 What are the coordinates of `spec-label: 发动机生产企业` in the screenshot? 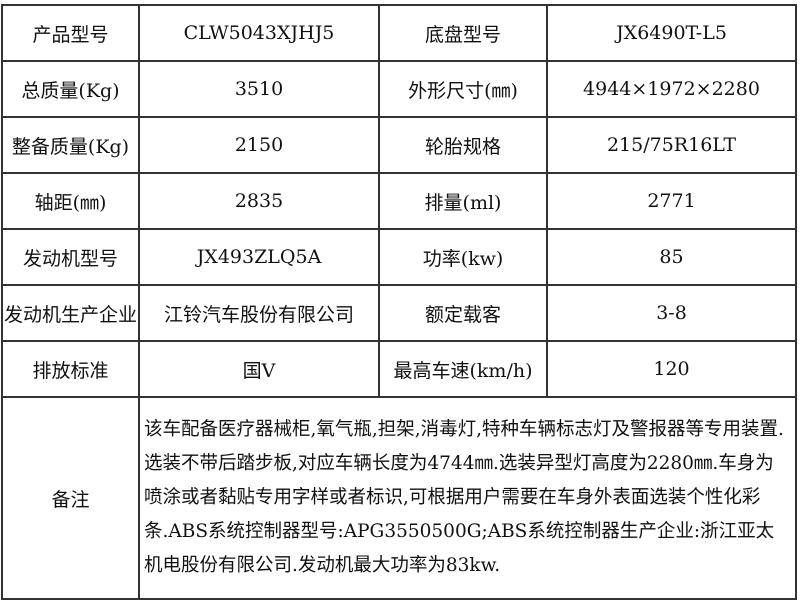 It's located at (70, 313).